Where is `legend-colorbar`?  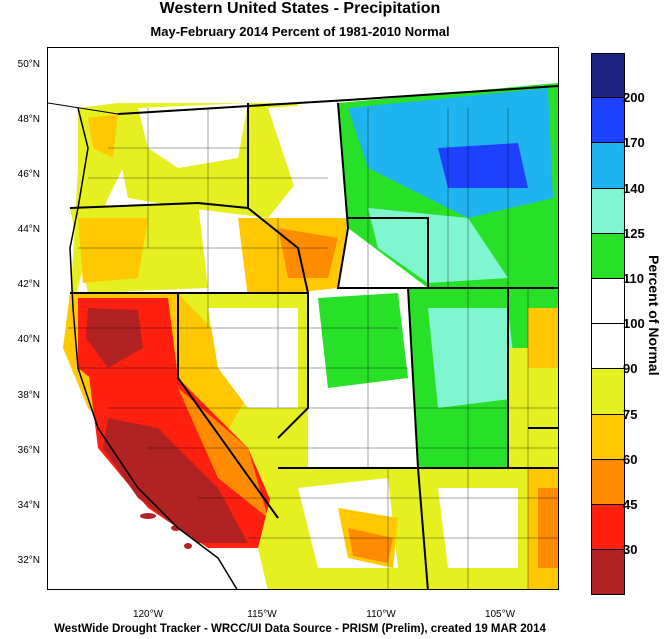
legend-colorbar is located at coordinates (608, 324).